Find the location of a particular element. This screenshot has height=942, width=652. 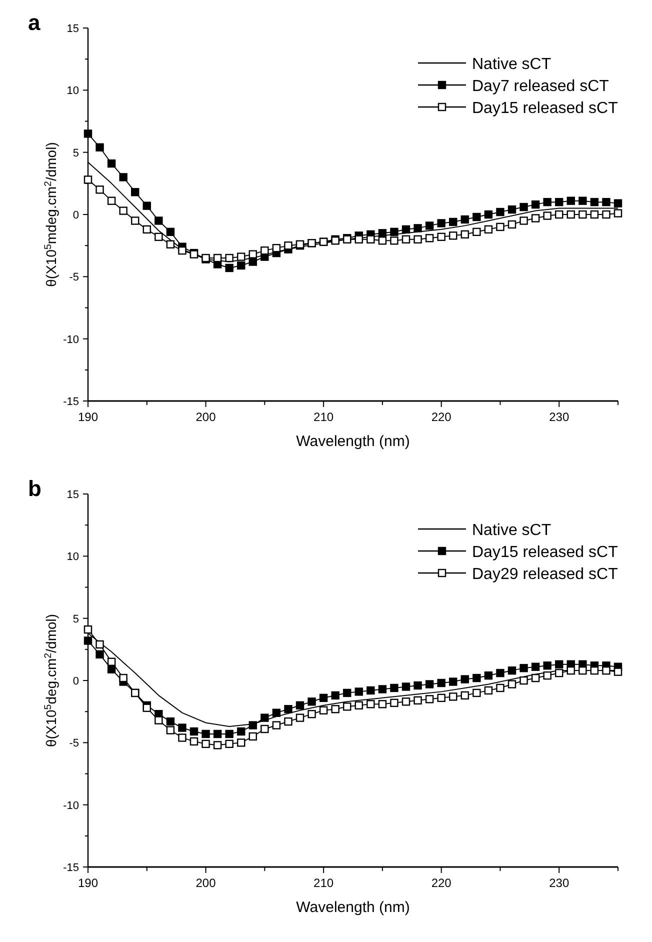

legend-label: Day29 released sCT is located at coordinates (545, 574).